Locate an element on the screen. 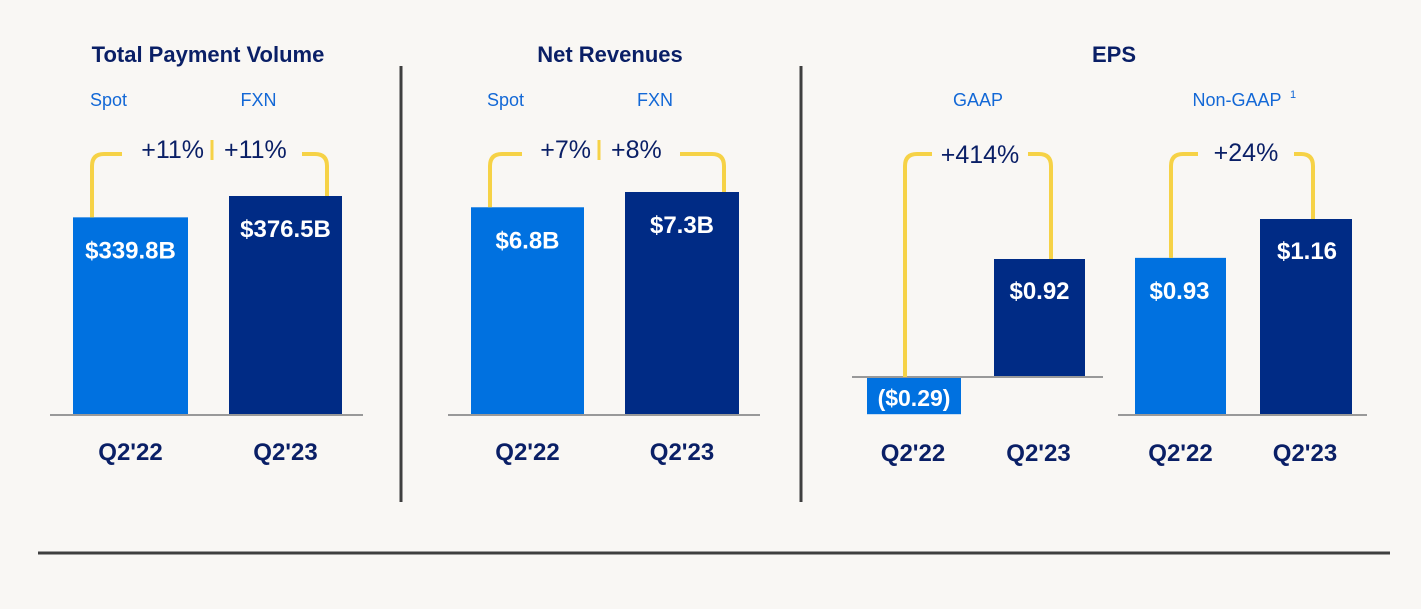 This screenshot has width=1421, height=609. panel-2-header-spot: Spot is located at coordinates (505, 100).